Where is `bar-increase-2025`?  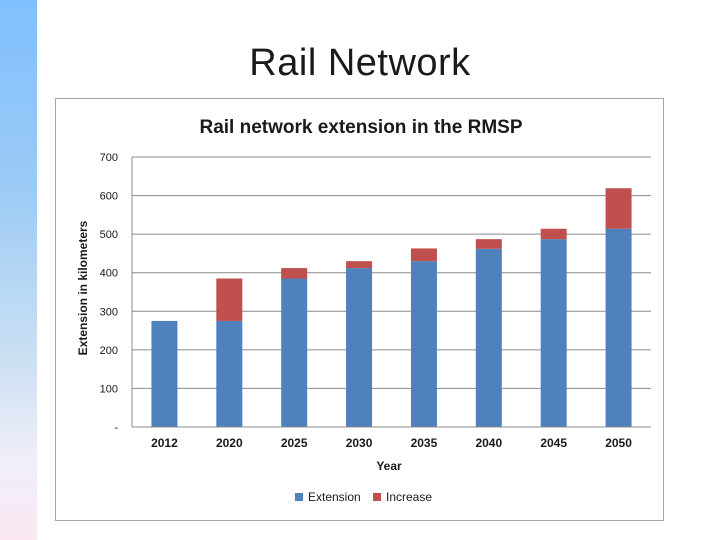
bar-increase-2025 is located at coordinates (294, 273).